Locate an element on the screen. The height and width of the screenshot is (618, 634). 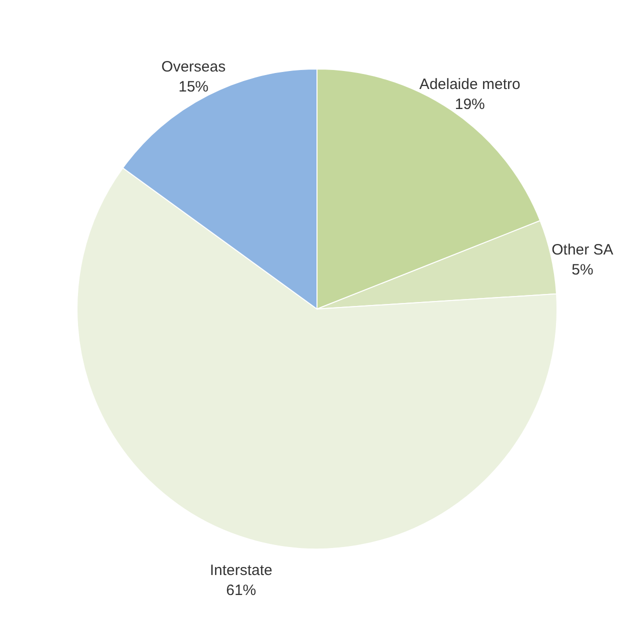
slice-label: Adelaide metro is located at coordinates (469, 85).